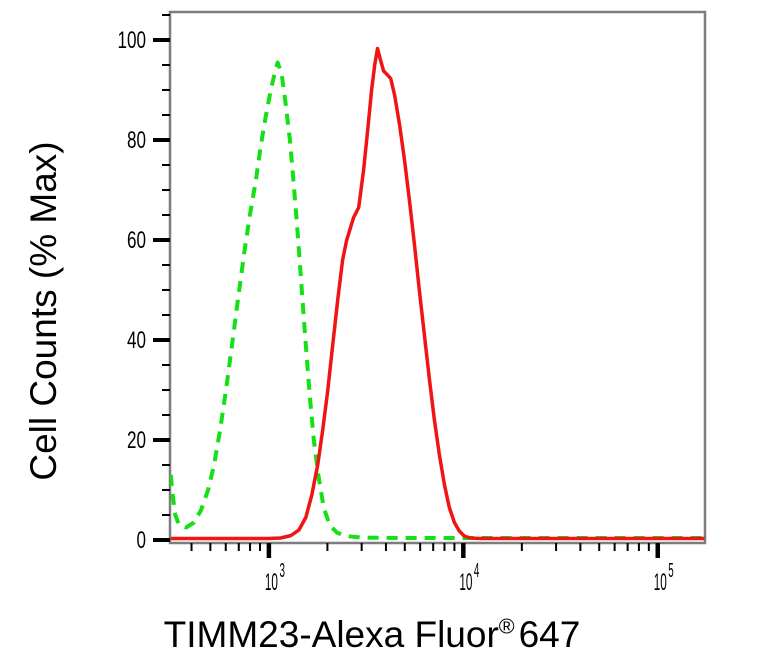  I want to click on x-axis-title-text: TIMM23-Alexa Fluor, so click(331, 634).